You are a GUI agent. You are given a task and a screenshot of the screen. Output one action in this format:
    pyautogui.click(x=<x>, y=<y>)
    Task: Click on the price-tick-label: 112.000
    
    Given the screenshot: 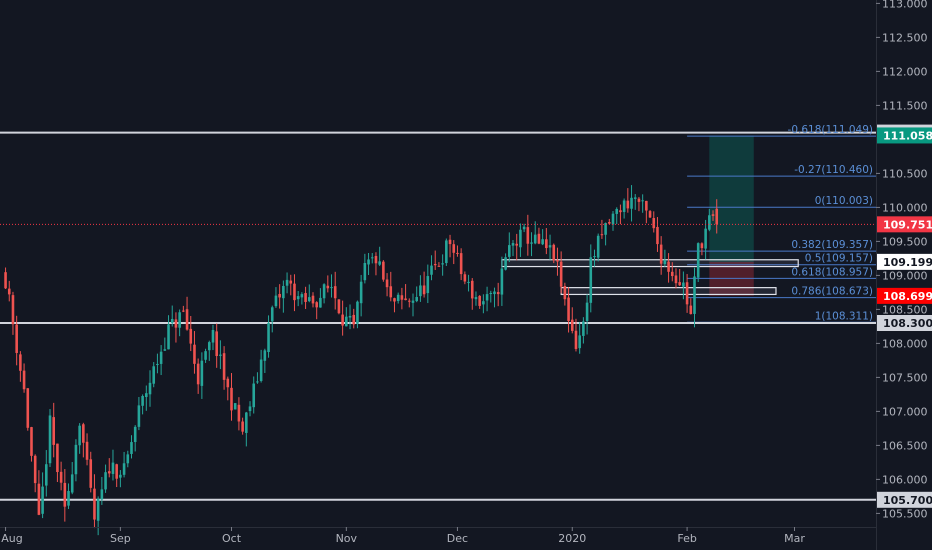 What is the action you would take?
    pyautogui.click(x=905, y=71)
    